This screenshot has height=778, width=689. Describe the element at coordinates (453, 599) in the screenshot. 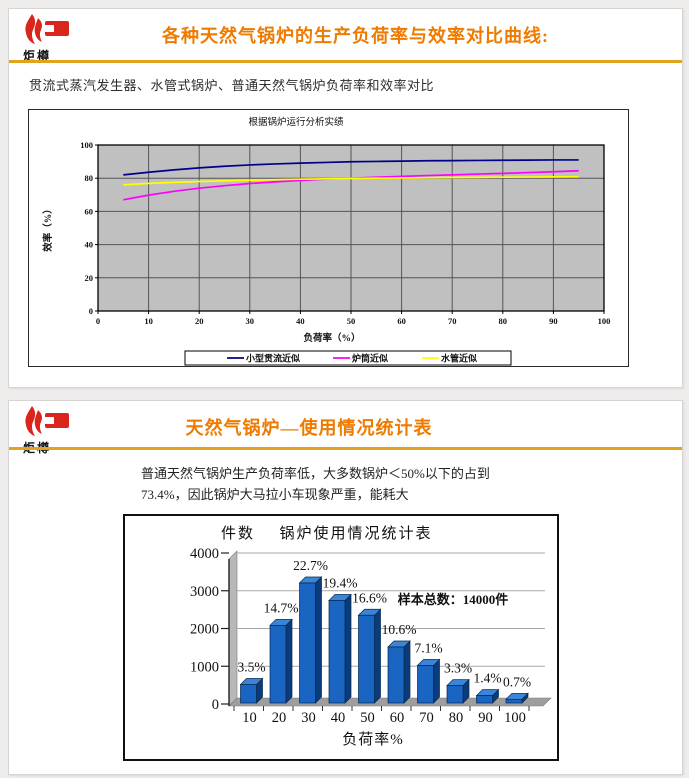

I see `sample-size-annotation: 样本总数：14000件` at that location.